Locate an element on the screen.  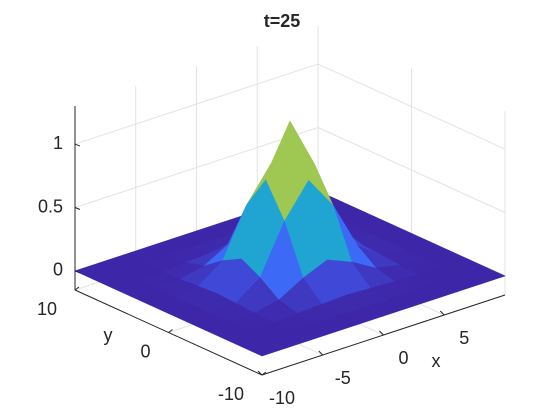
y-tick-label: 10 is located at coordinates (47, 309).